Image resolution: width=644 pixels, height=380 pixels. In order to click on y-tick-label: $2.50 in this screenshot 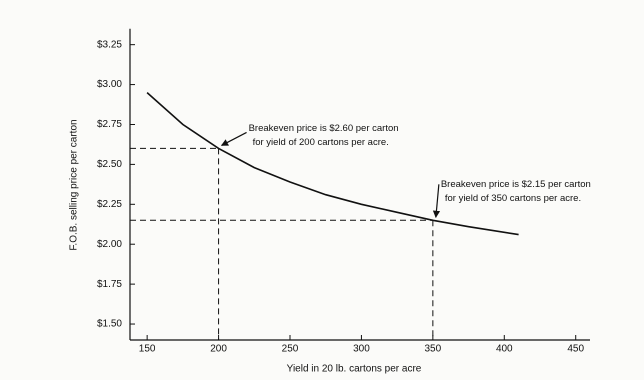, I will do `click(109, 164)`.